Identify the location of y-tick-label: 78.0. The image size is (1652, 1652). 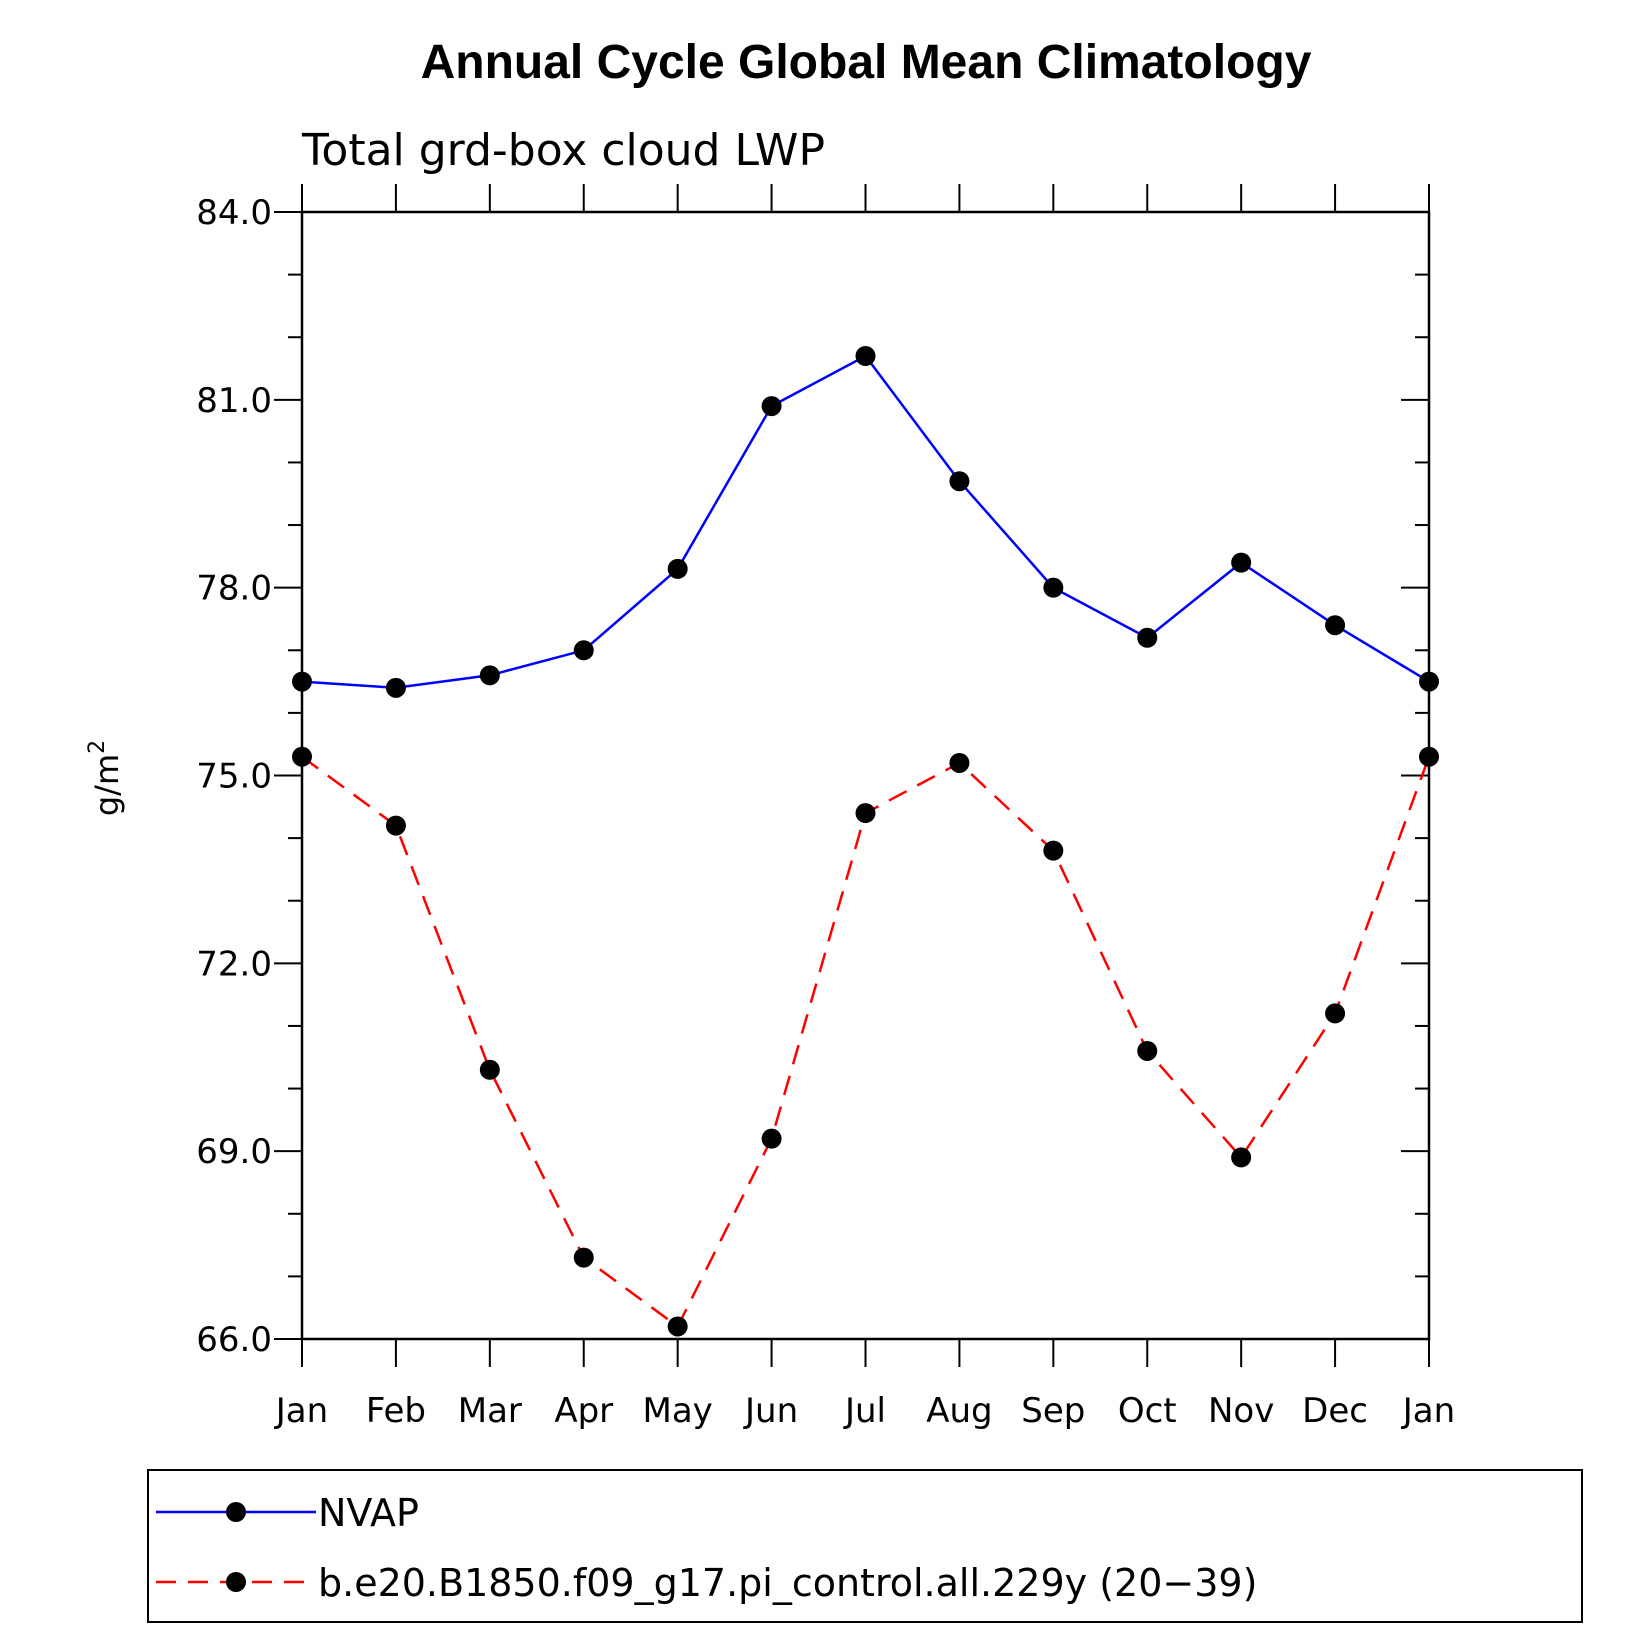
(234, 589).